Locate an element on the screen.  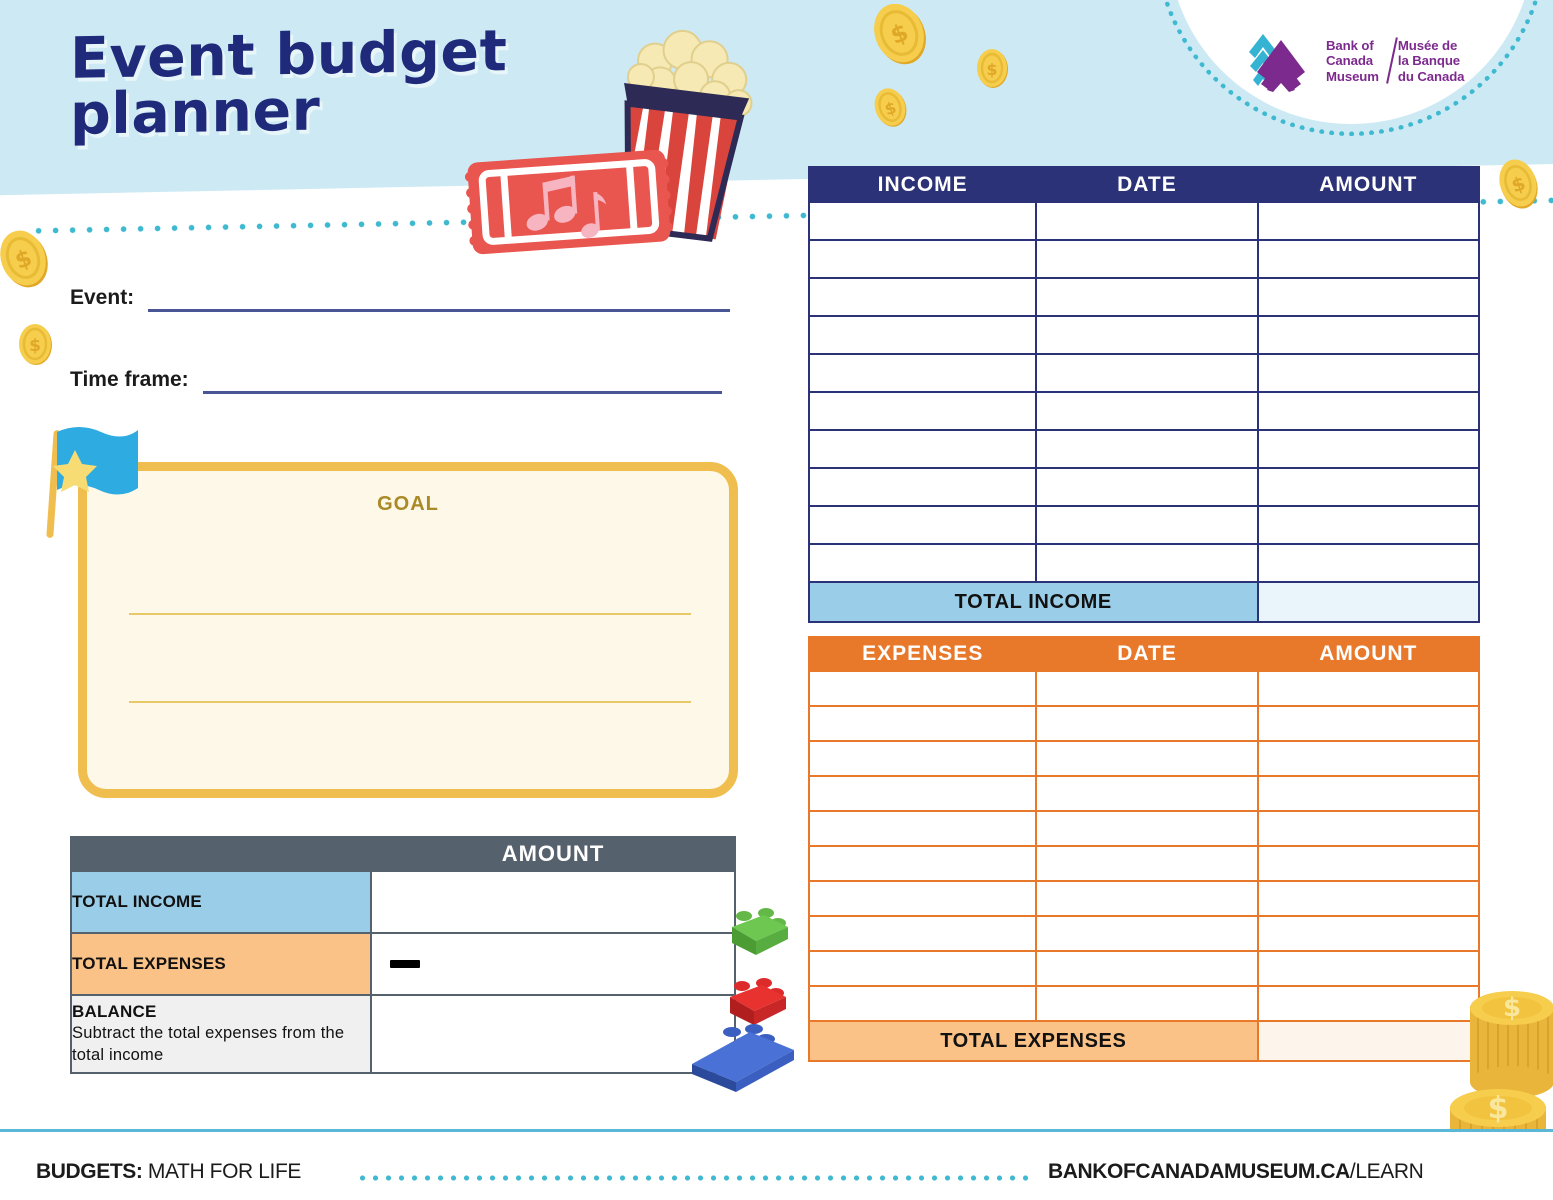
income-cell-r7-c1 is located at coordinates (922, 449).